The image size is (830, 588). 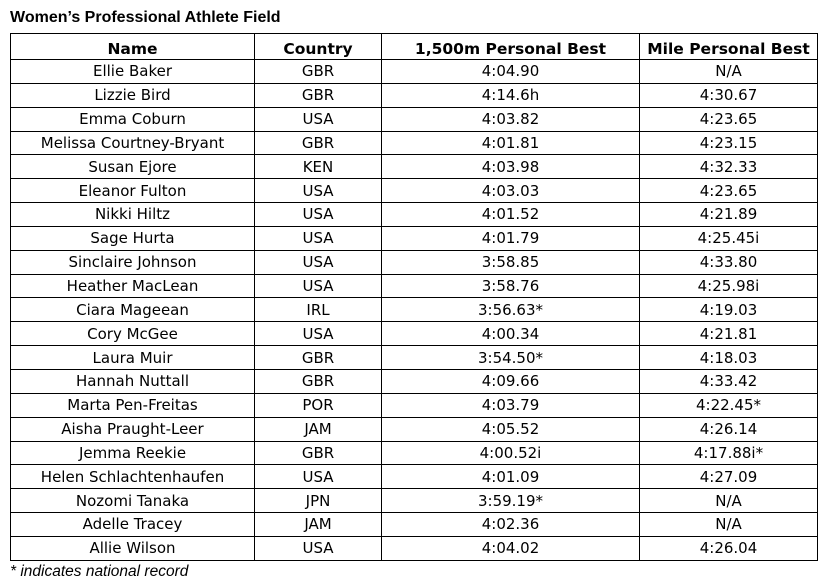 I want to click on table-row: Jemma Reekie GBR 4:00.52i 4:17.88i*, so click(x=414, y=453).